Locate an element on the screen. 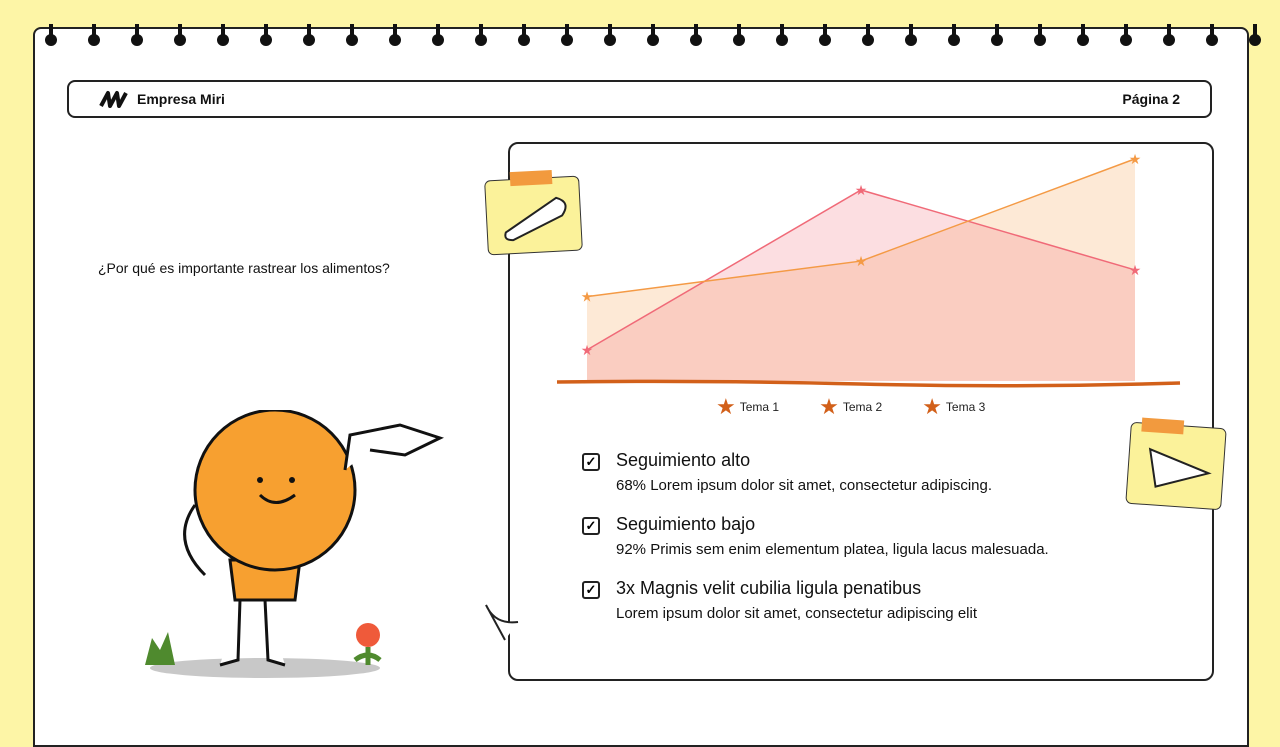 This screenshot has height=747, width=1280. croissant-sticky-note is located at coordinates (533, 212).